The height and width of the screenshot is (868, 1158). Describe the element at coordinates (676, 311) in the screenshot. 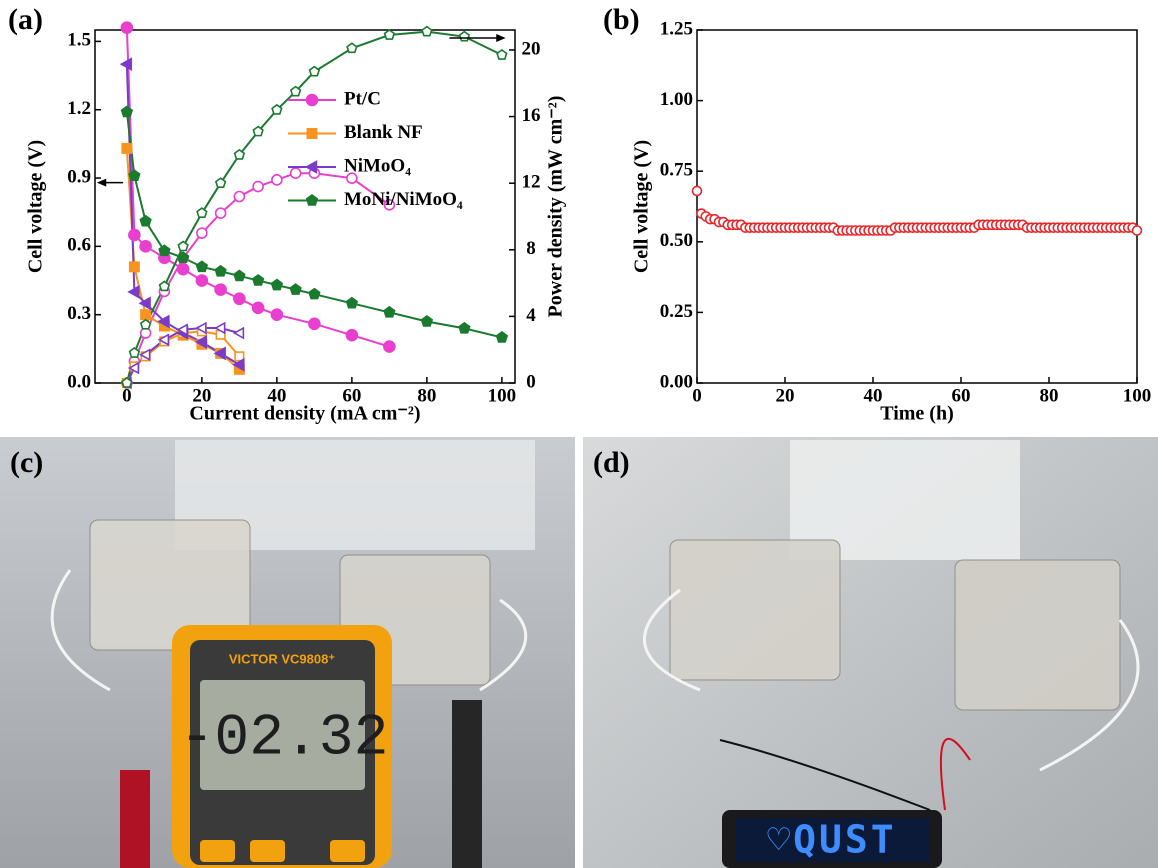

I see `y-tick-label: 0.25` at that location.